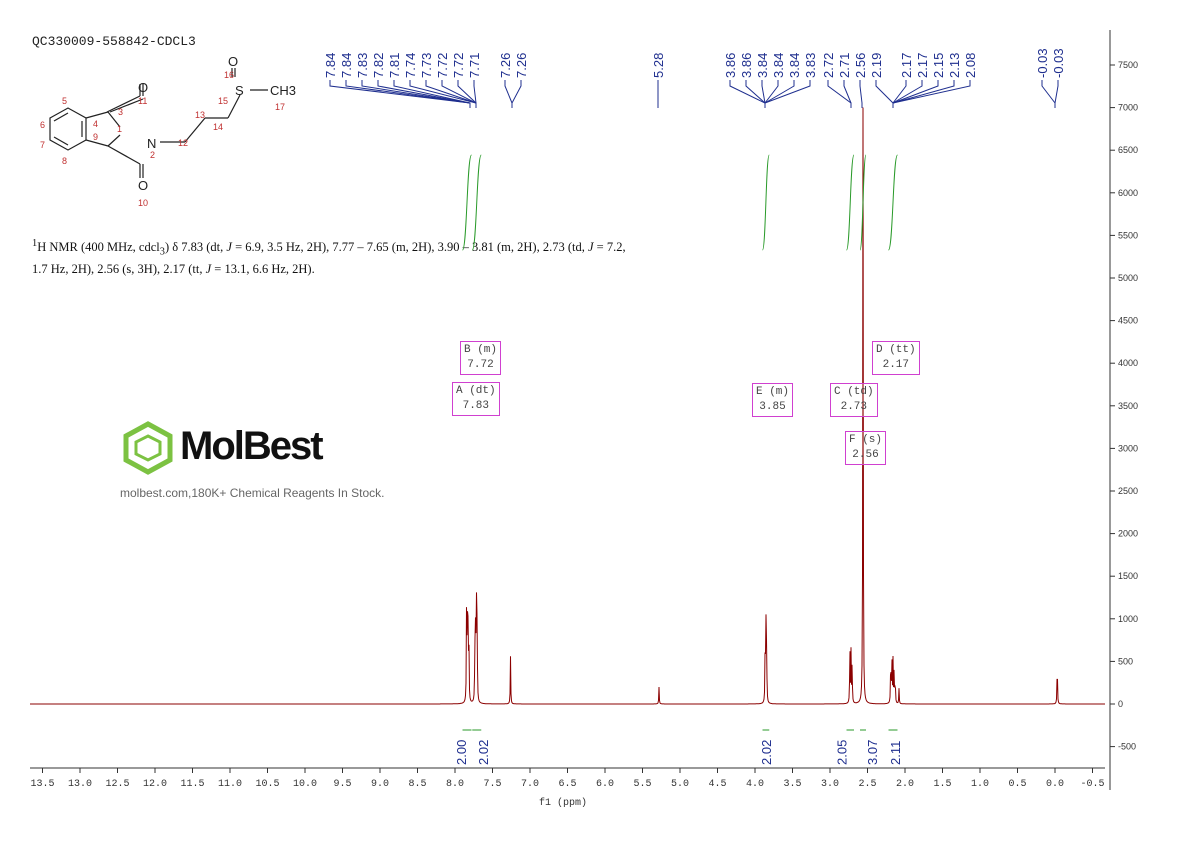 The width and height of the screenshot is (1190, 841). What do you see at coordinates (563, 803) in the screenshot?
I see `x-axis-label: f1 (ppm)` at bounding box center [563, 803].